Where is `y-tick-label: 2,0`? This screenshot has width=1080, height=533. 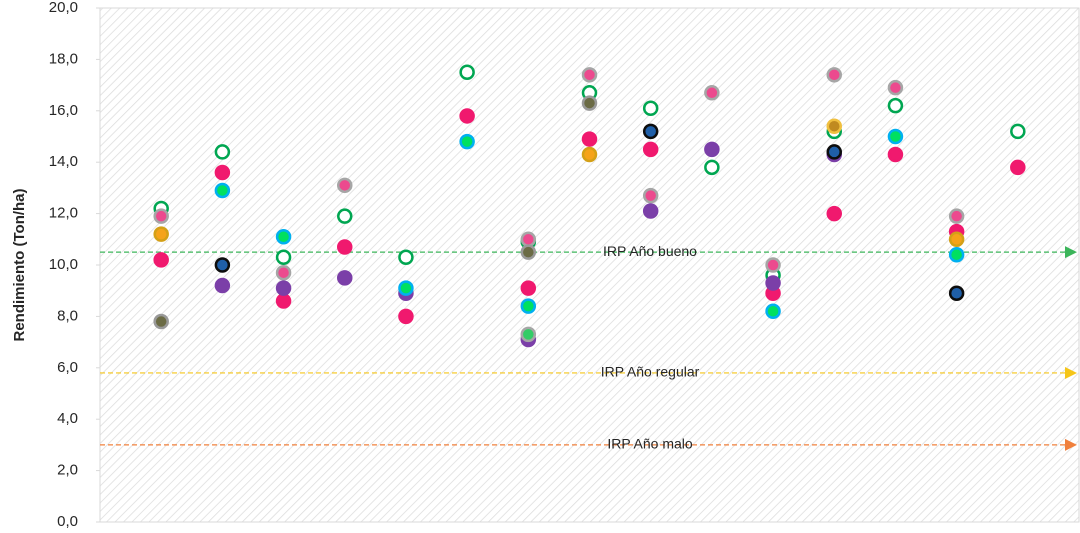 y-tick-label: 2,0 is located at coordinates (67, 470).